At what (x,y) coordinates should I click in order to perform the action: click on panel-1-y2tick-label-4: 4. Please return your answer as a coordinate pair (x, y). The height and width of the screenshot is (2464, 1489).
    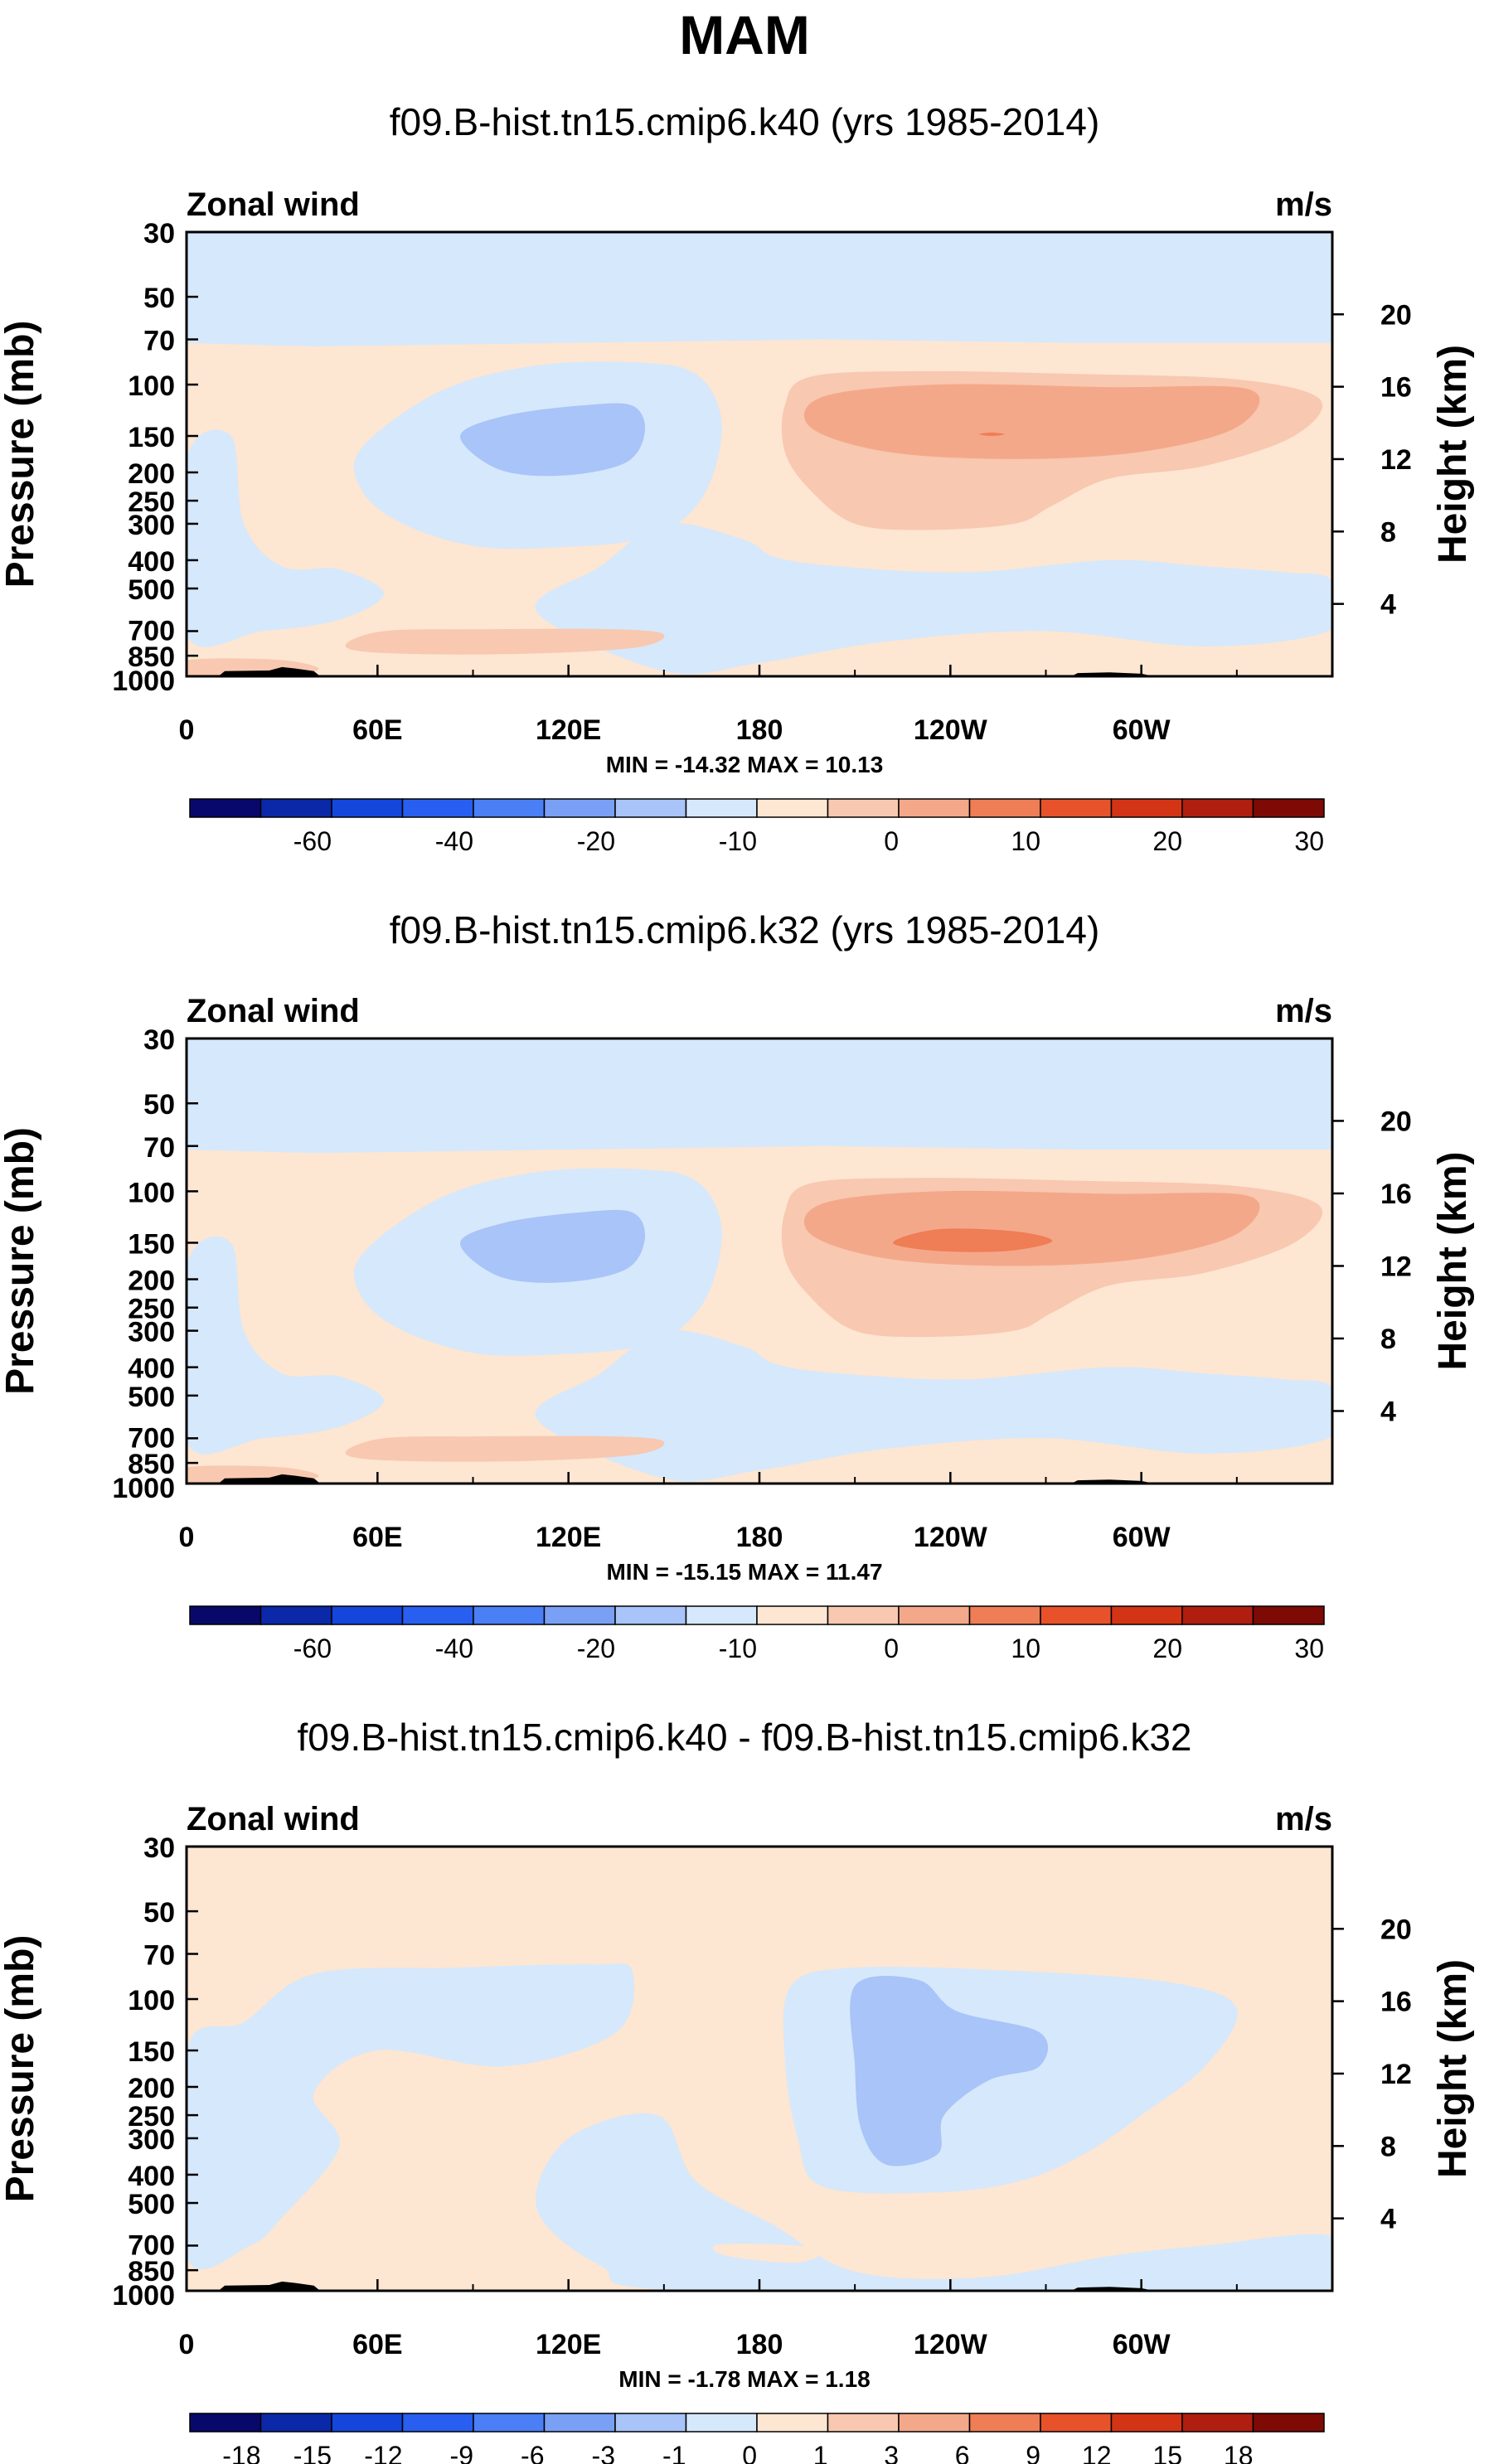
    Looking at the image, I should click on (1388, 605).